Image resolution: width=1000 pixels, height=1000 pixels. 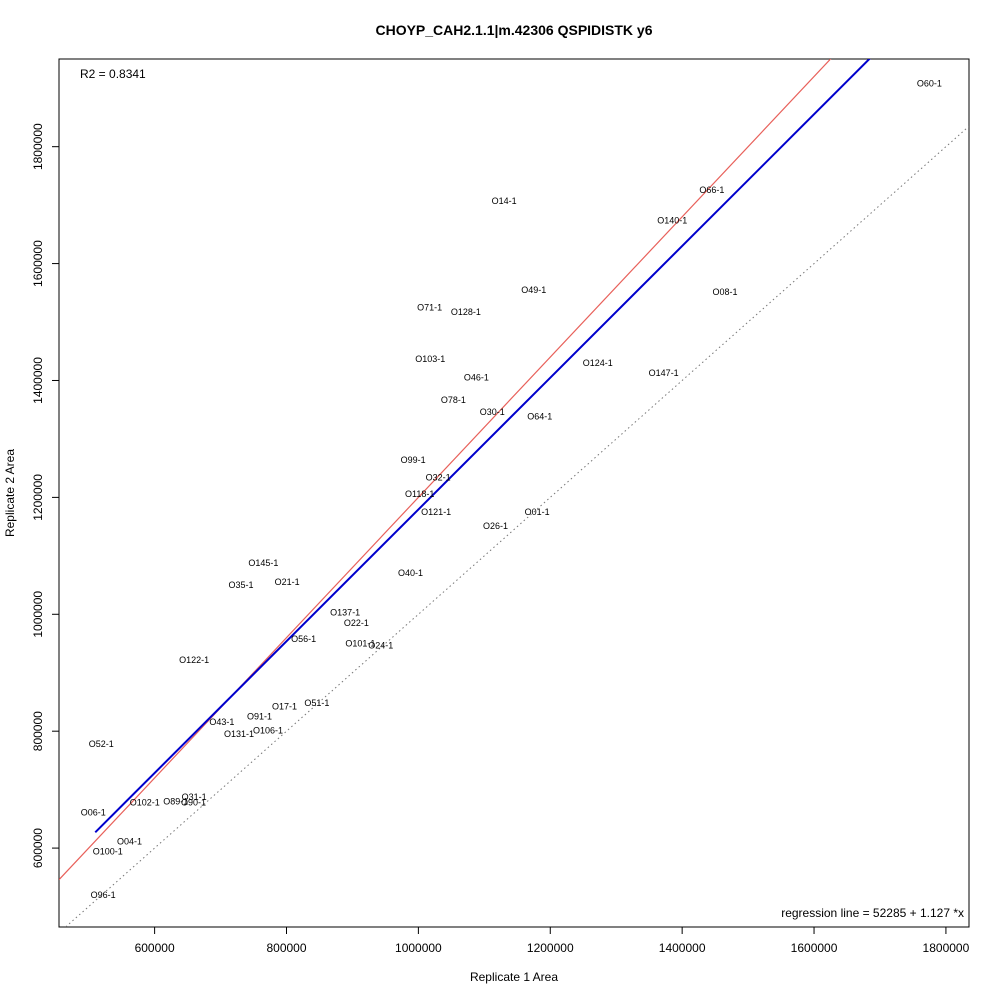 What do you see at coordinates (476, 378) in the screenshot?
I see `point-label: O46-1` at bounding box center [476, 378].